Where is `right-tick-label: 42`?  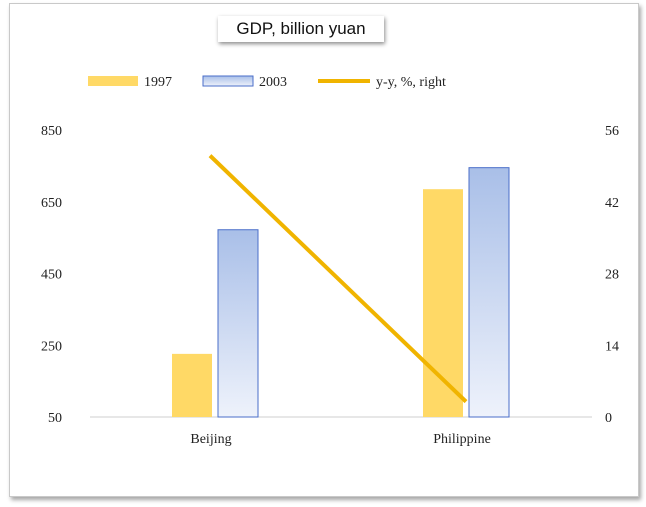
right-tick-label: 42 is located at coordinates (612, 203).